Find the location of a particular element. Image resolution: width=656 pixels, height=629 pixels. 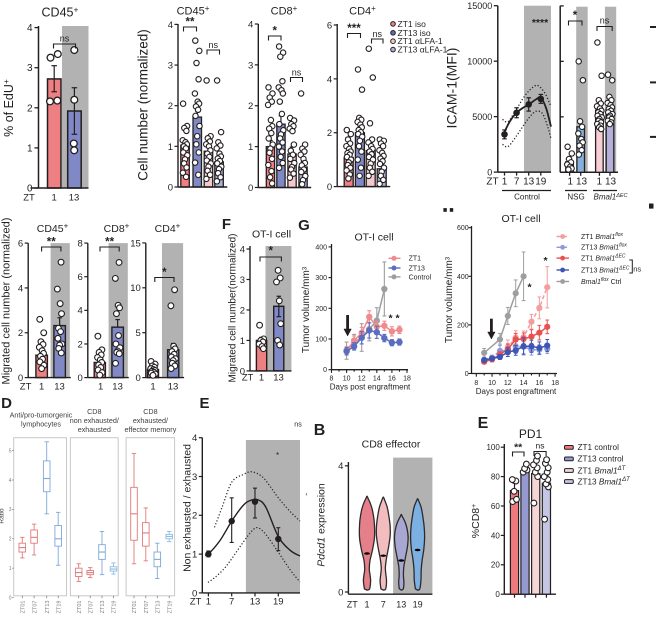

svg-text: CD4+ is located at coordinates (362, 11).